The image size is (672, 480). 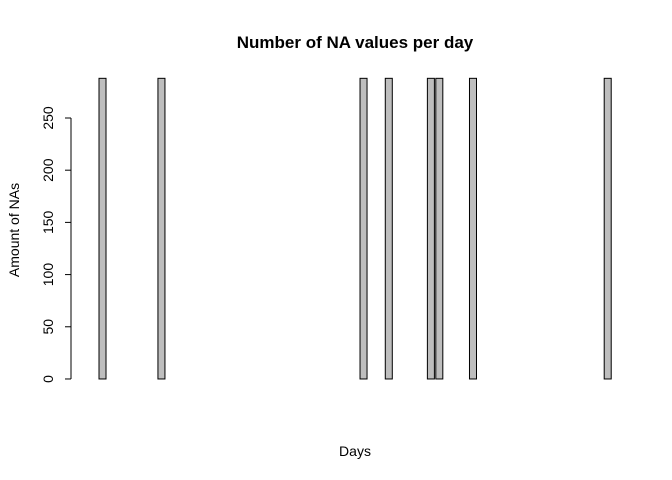 What do you see at coordinates (48, 379) in the screenshot?
I see `y-tick-label: 0` at bounding box center [48, 379].